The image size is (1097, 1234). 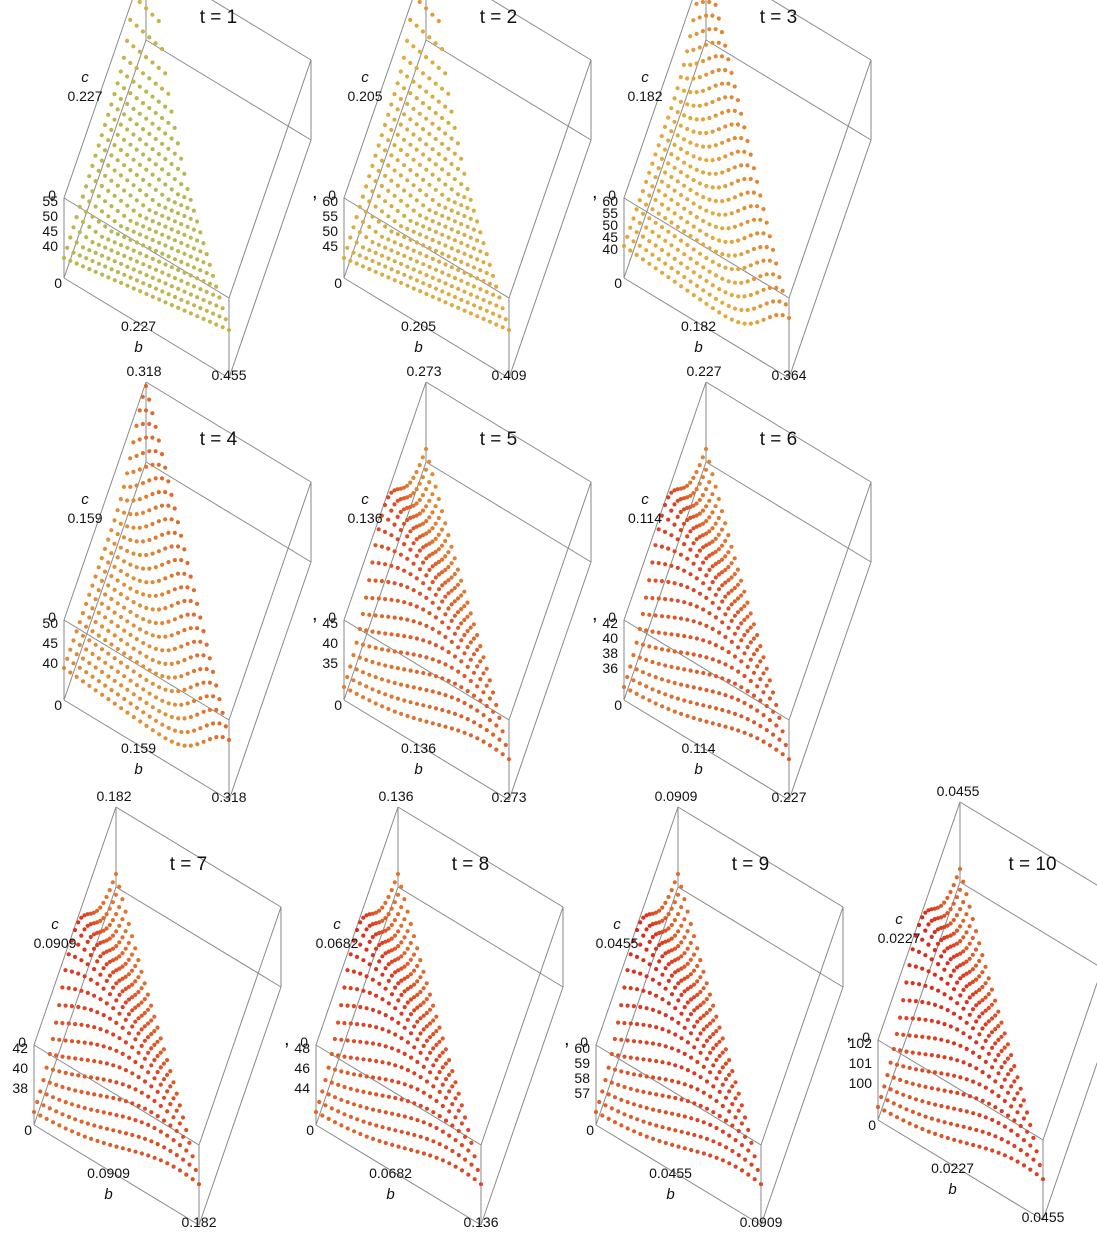 I want to click on z-tick: 40, so click(x=610, y=249).